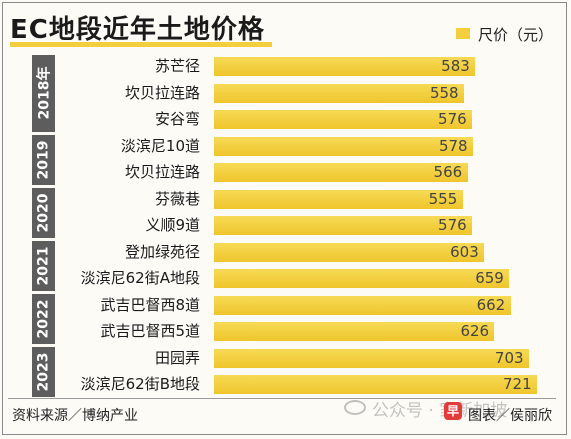  I want to click on credit-note: 图表／侯丽欣, so click(510, 416).